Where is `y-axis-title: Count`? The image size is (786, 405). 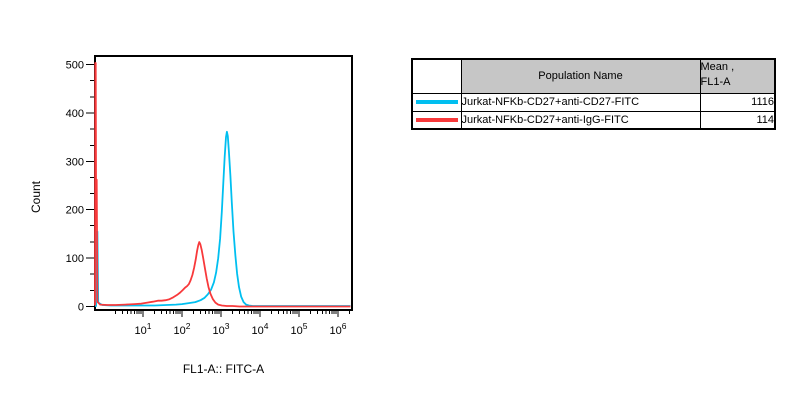 y-axis-title: Count is located at coordinates (36, 197).